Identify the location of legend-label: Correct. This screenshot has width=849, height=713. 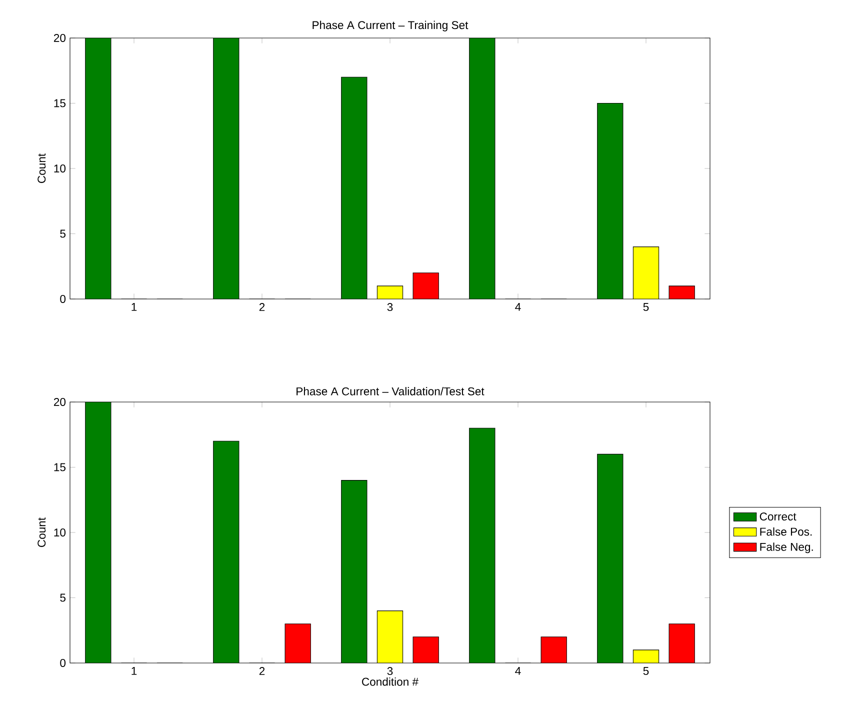
(778, 516).